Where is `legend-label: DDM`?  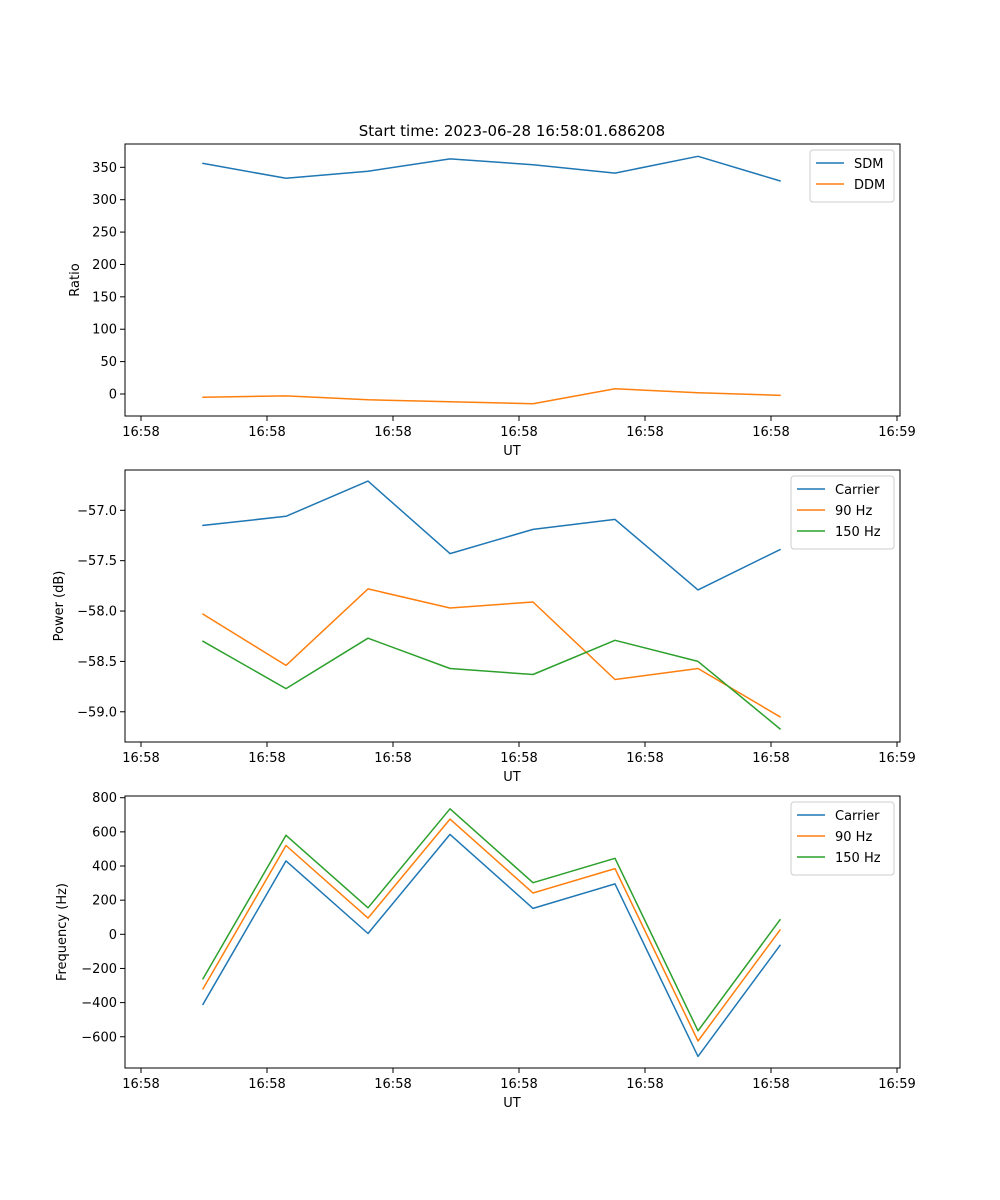
legend-label: DDM is located at coordinates (869, 185).